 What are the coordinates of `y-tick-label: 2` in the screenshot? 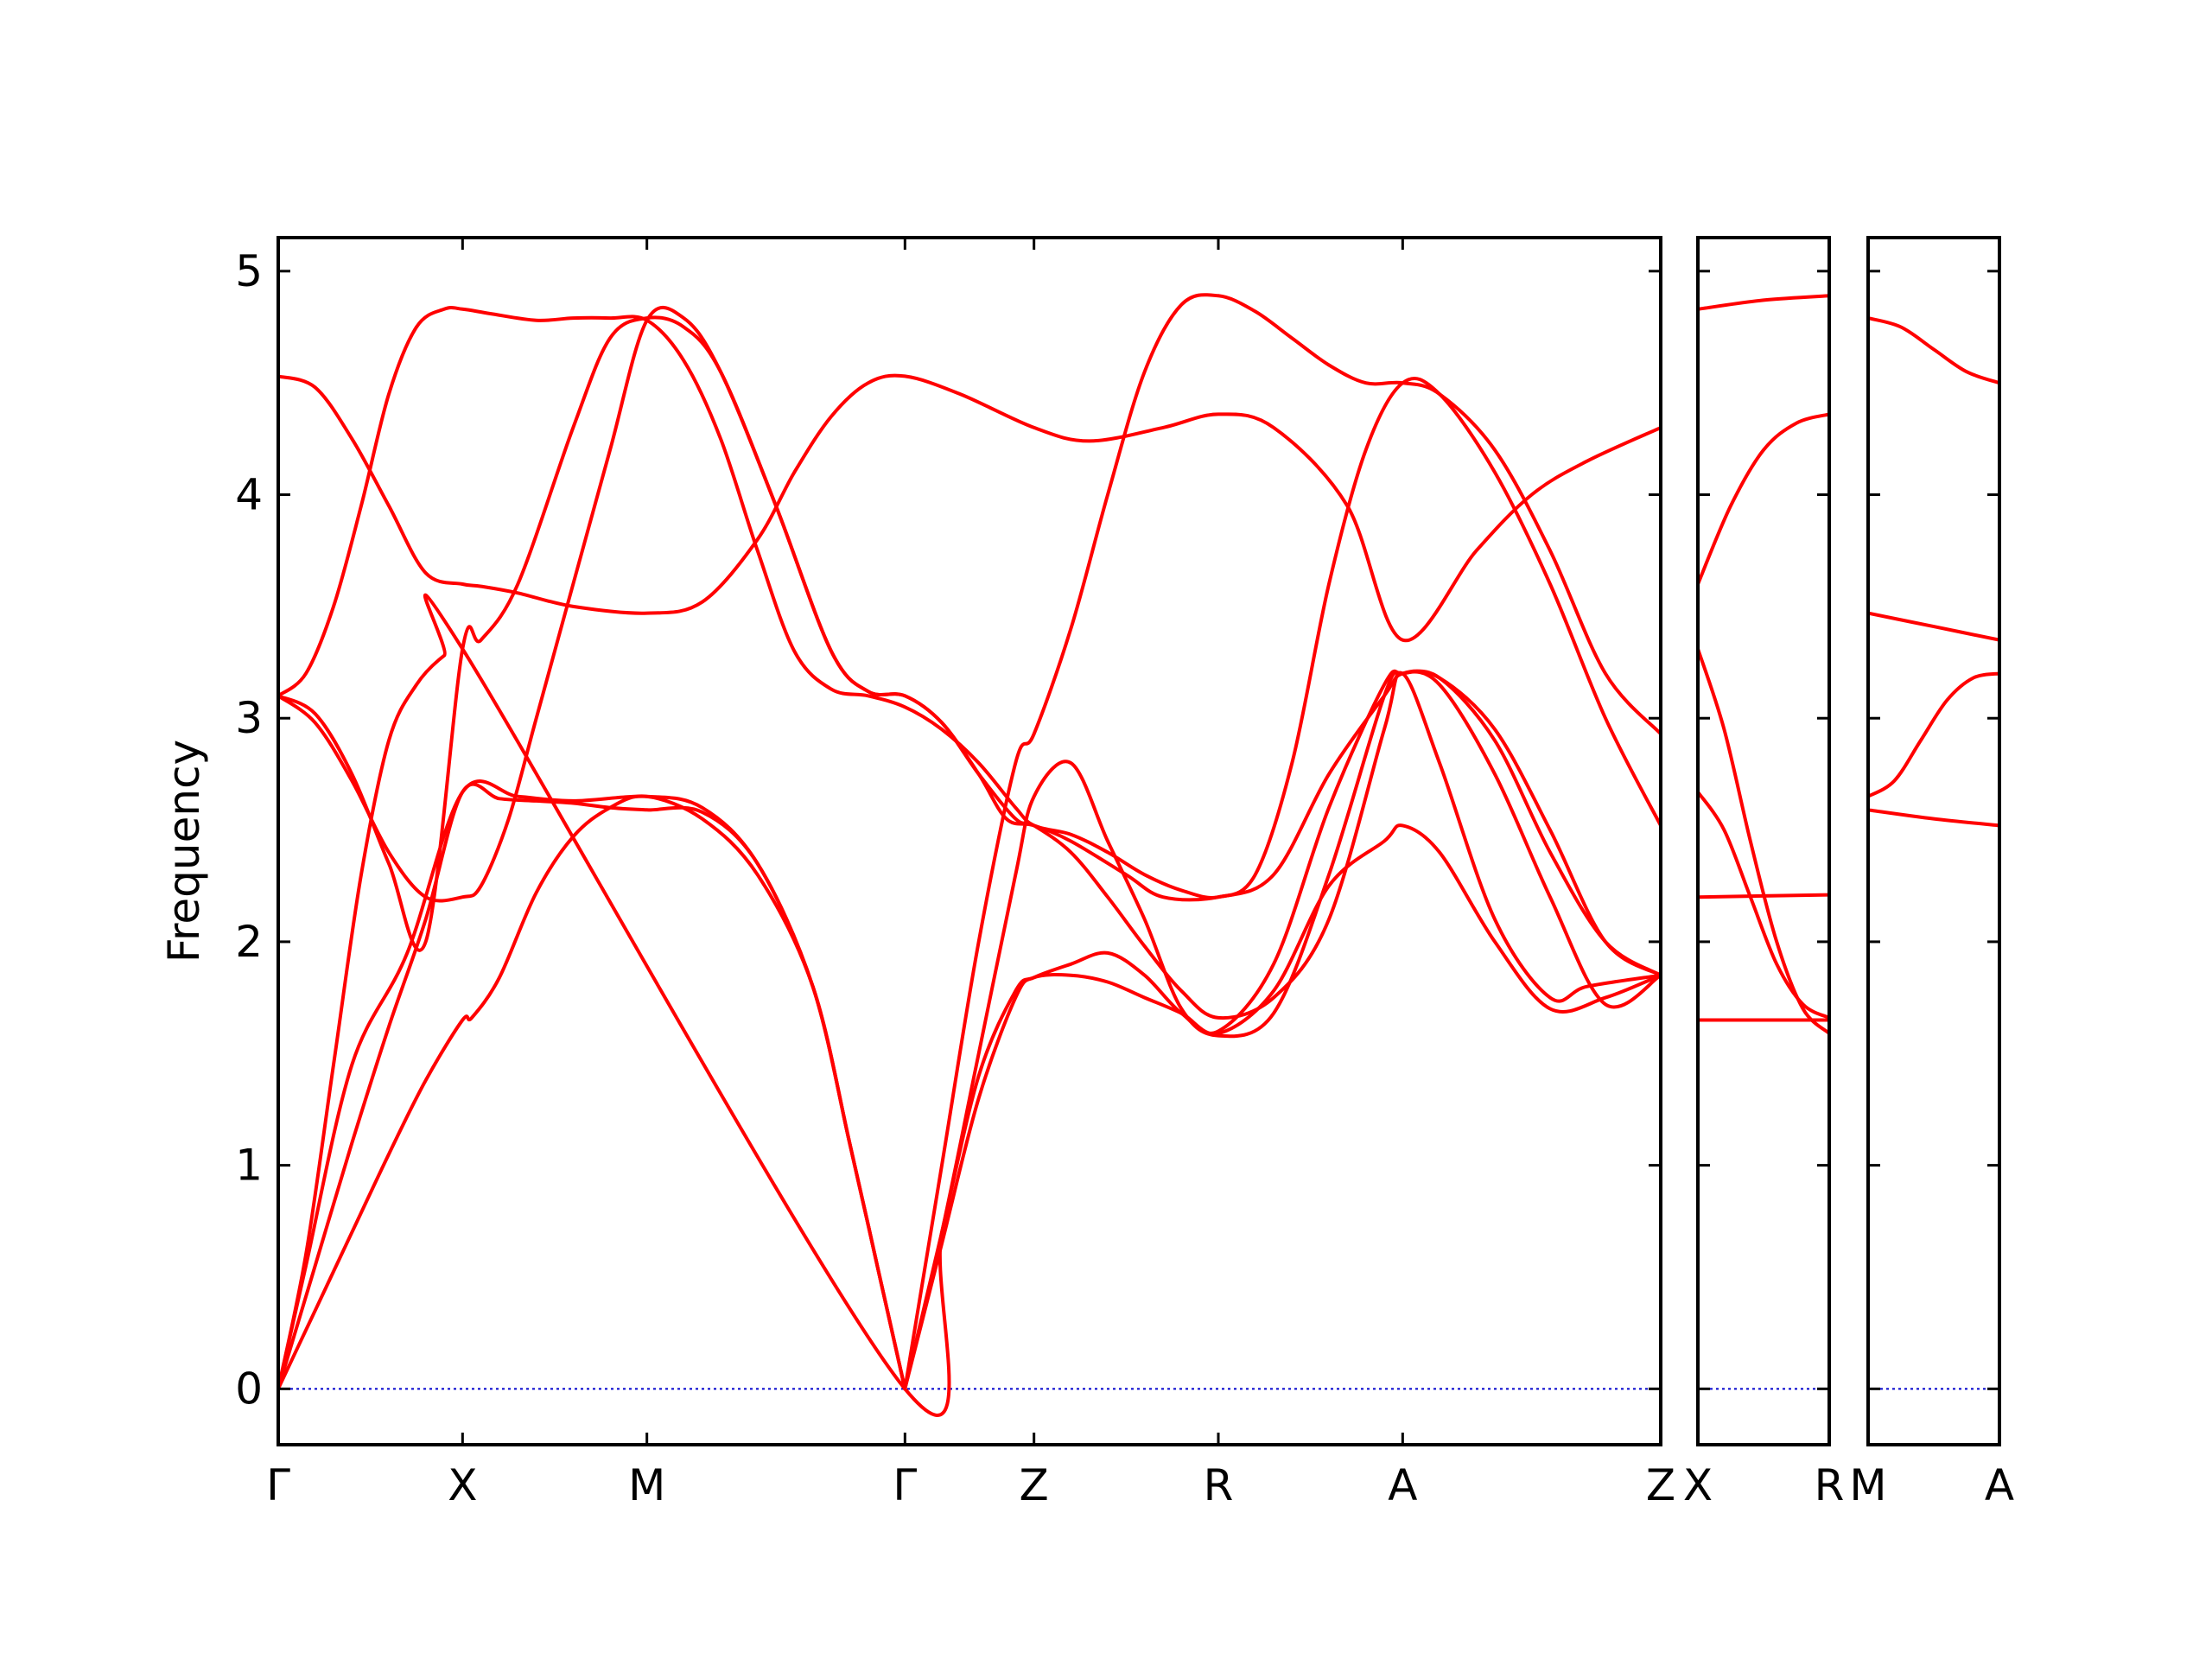 It's located at (249, 942).